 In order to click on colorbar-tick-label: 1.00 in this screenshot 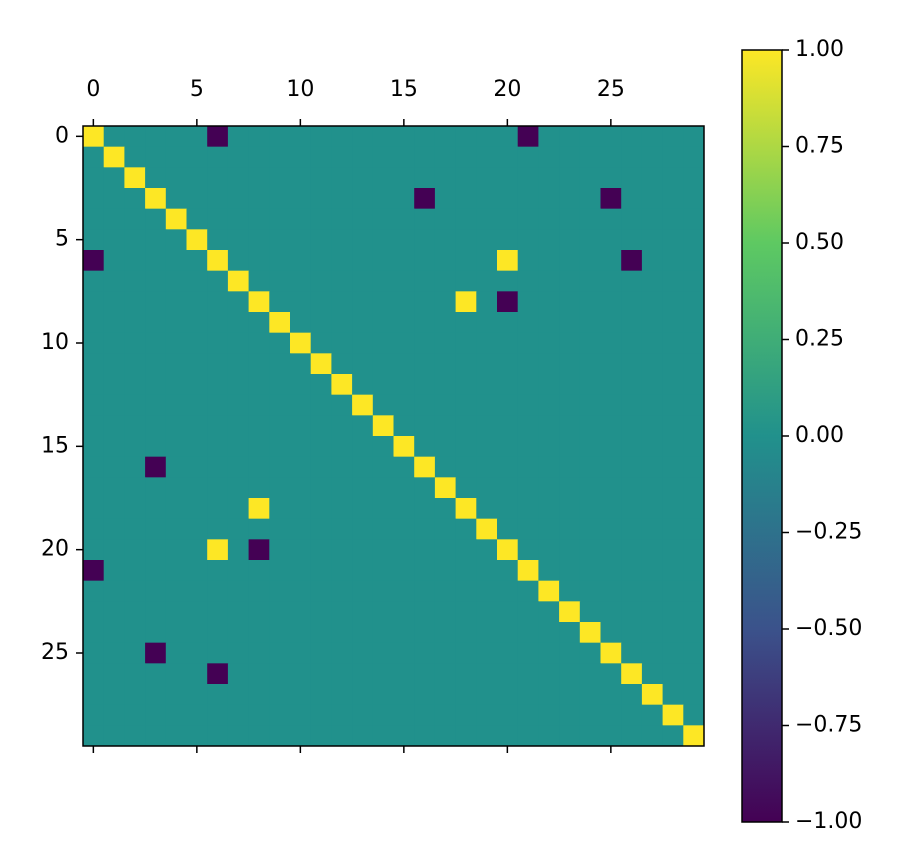, I will do `click(819, 49)`.